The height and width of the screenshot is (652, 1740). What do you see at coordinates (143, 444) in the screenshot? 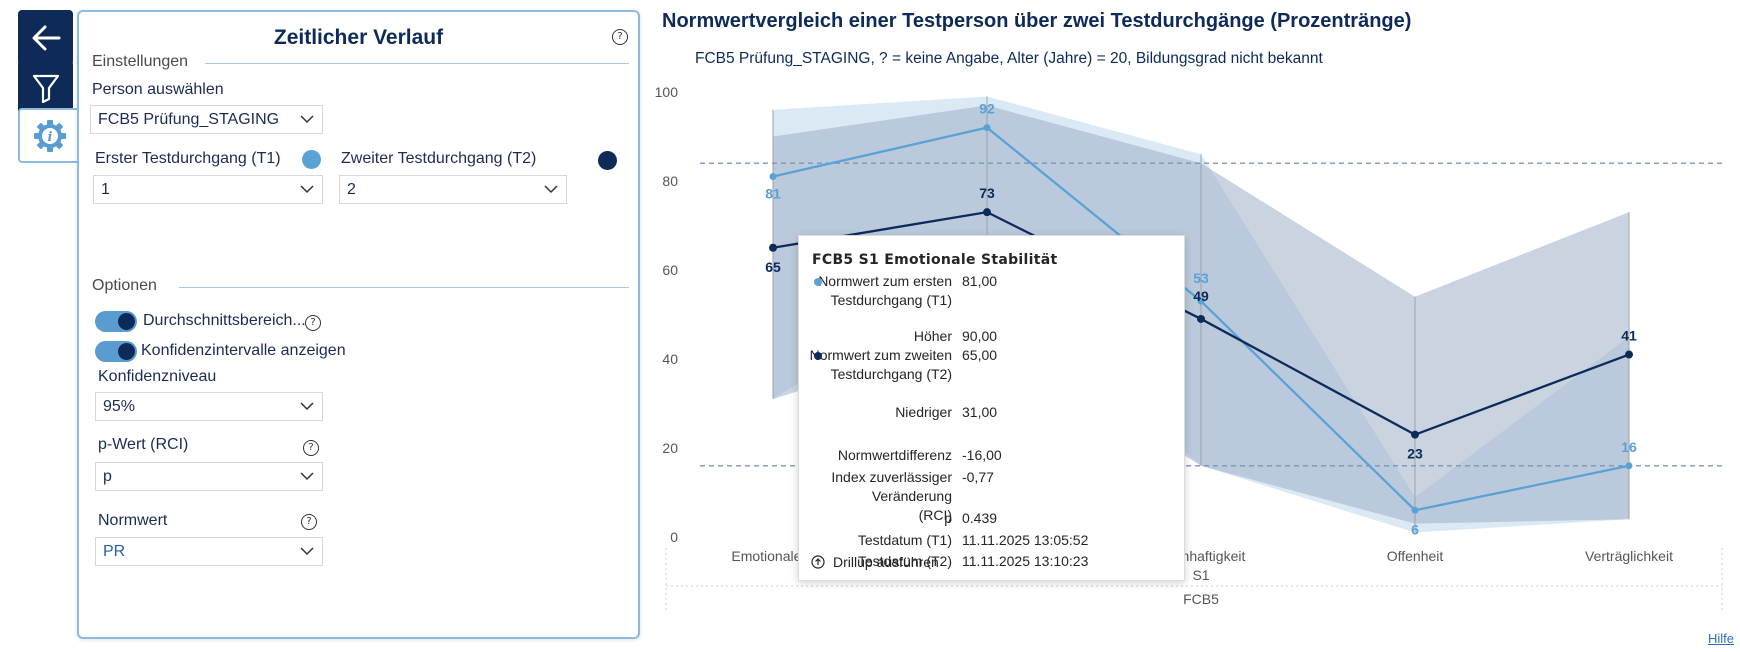
I see `pwert-label: p-Wert (RCI)` at bounding box center [143, 444].